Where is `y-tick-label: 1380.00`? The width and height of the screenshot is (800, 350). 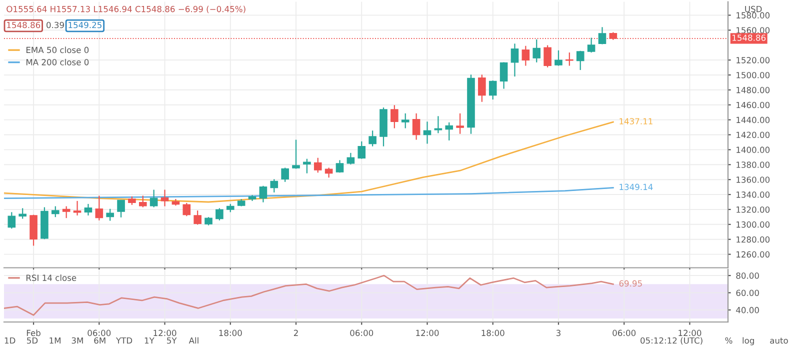
y-tick-label: 1380.00 is located at coordinates (753, 165).